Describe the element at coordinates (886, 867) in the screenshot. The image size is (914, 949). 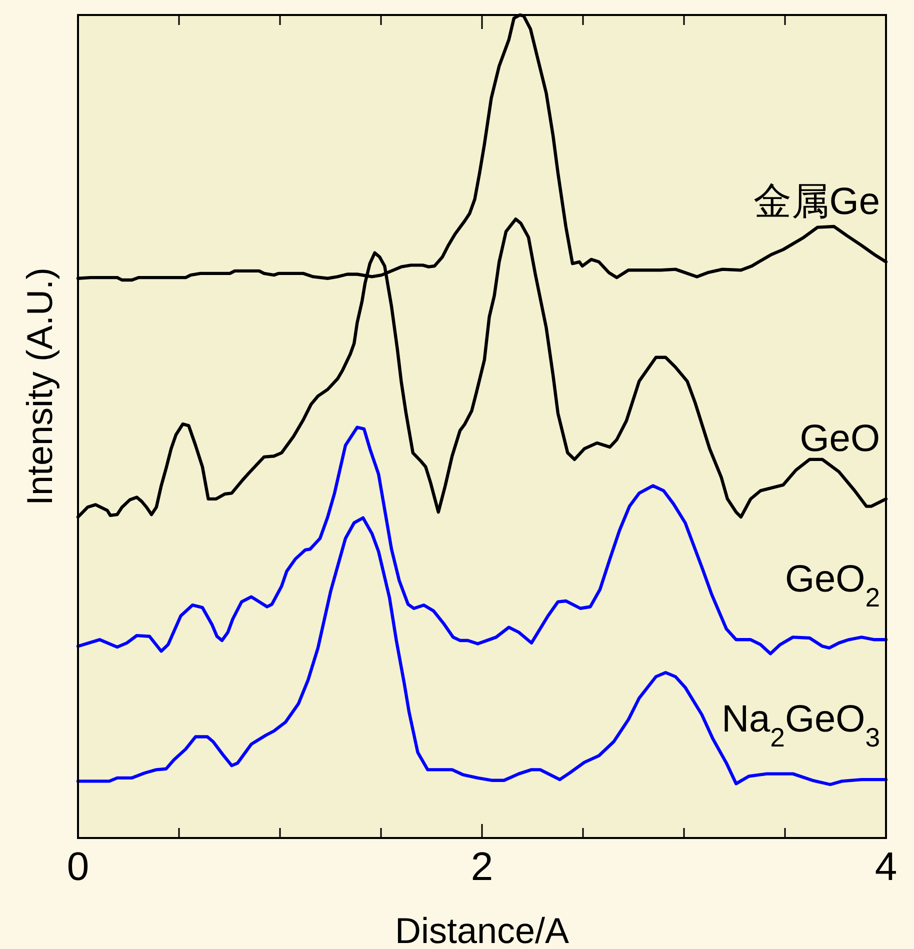
I see `x-tick-label: 4` at that location.